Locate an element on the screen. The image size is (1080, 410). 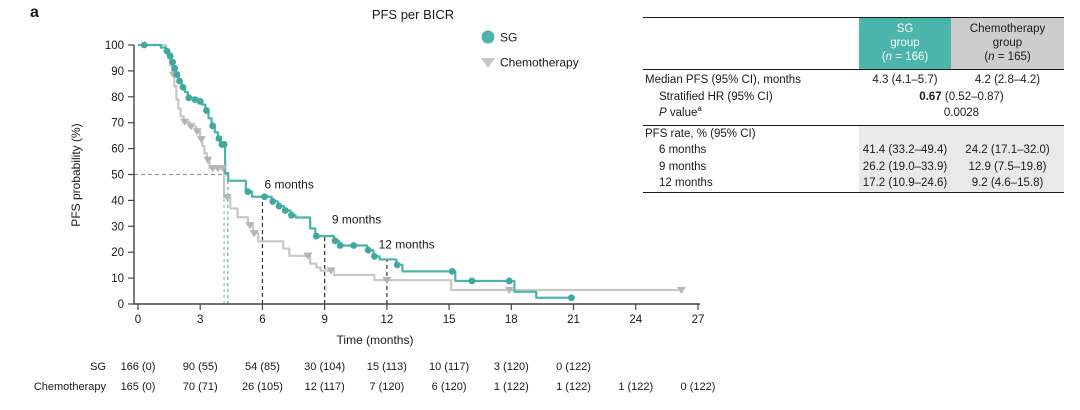
rate12-sg-value: 17.2 (10.9–24.6) is located at coordinates (905, 183).